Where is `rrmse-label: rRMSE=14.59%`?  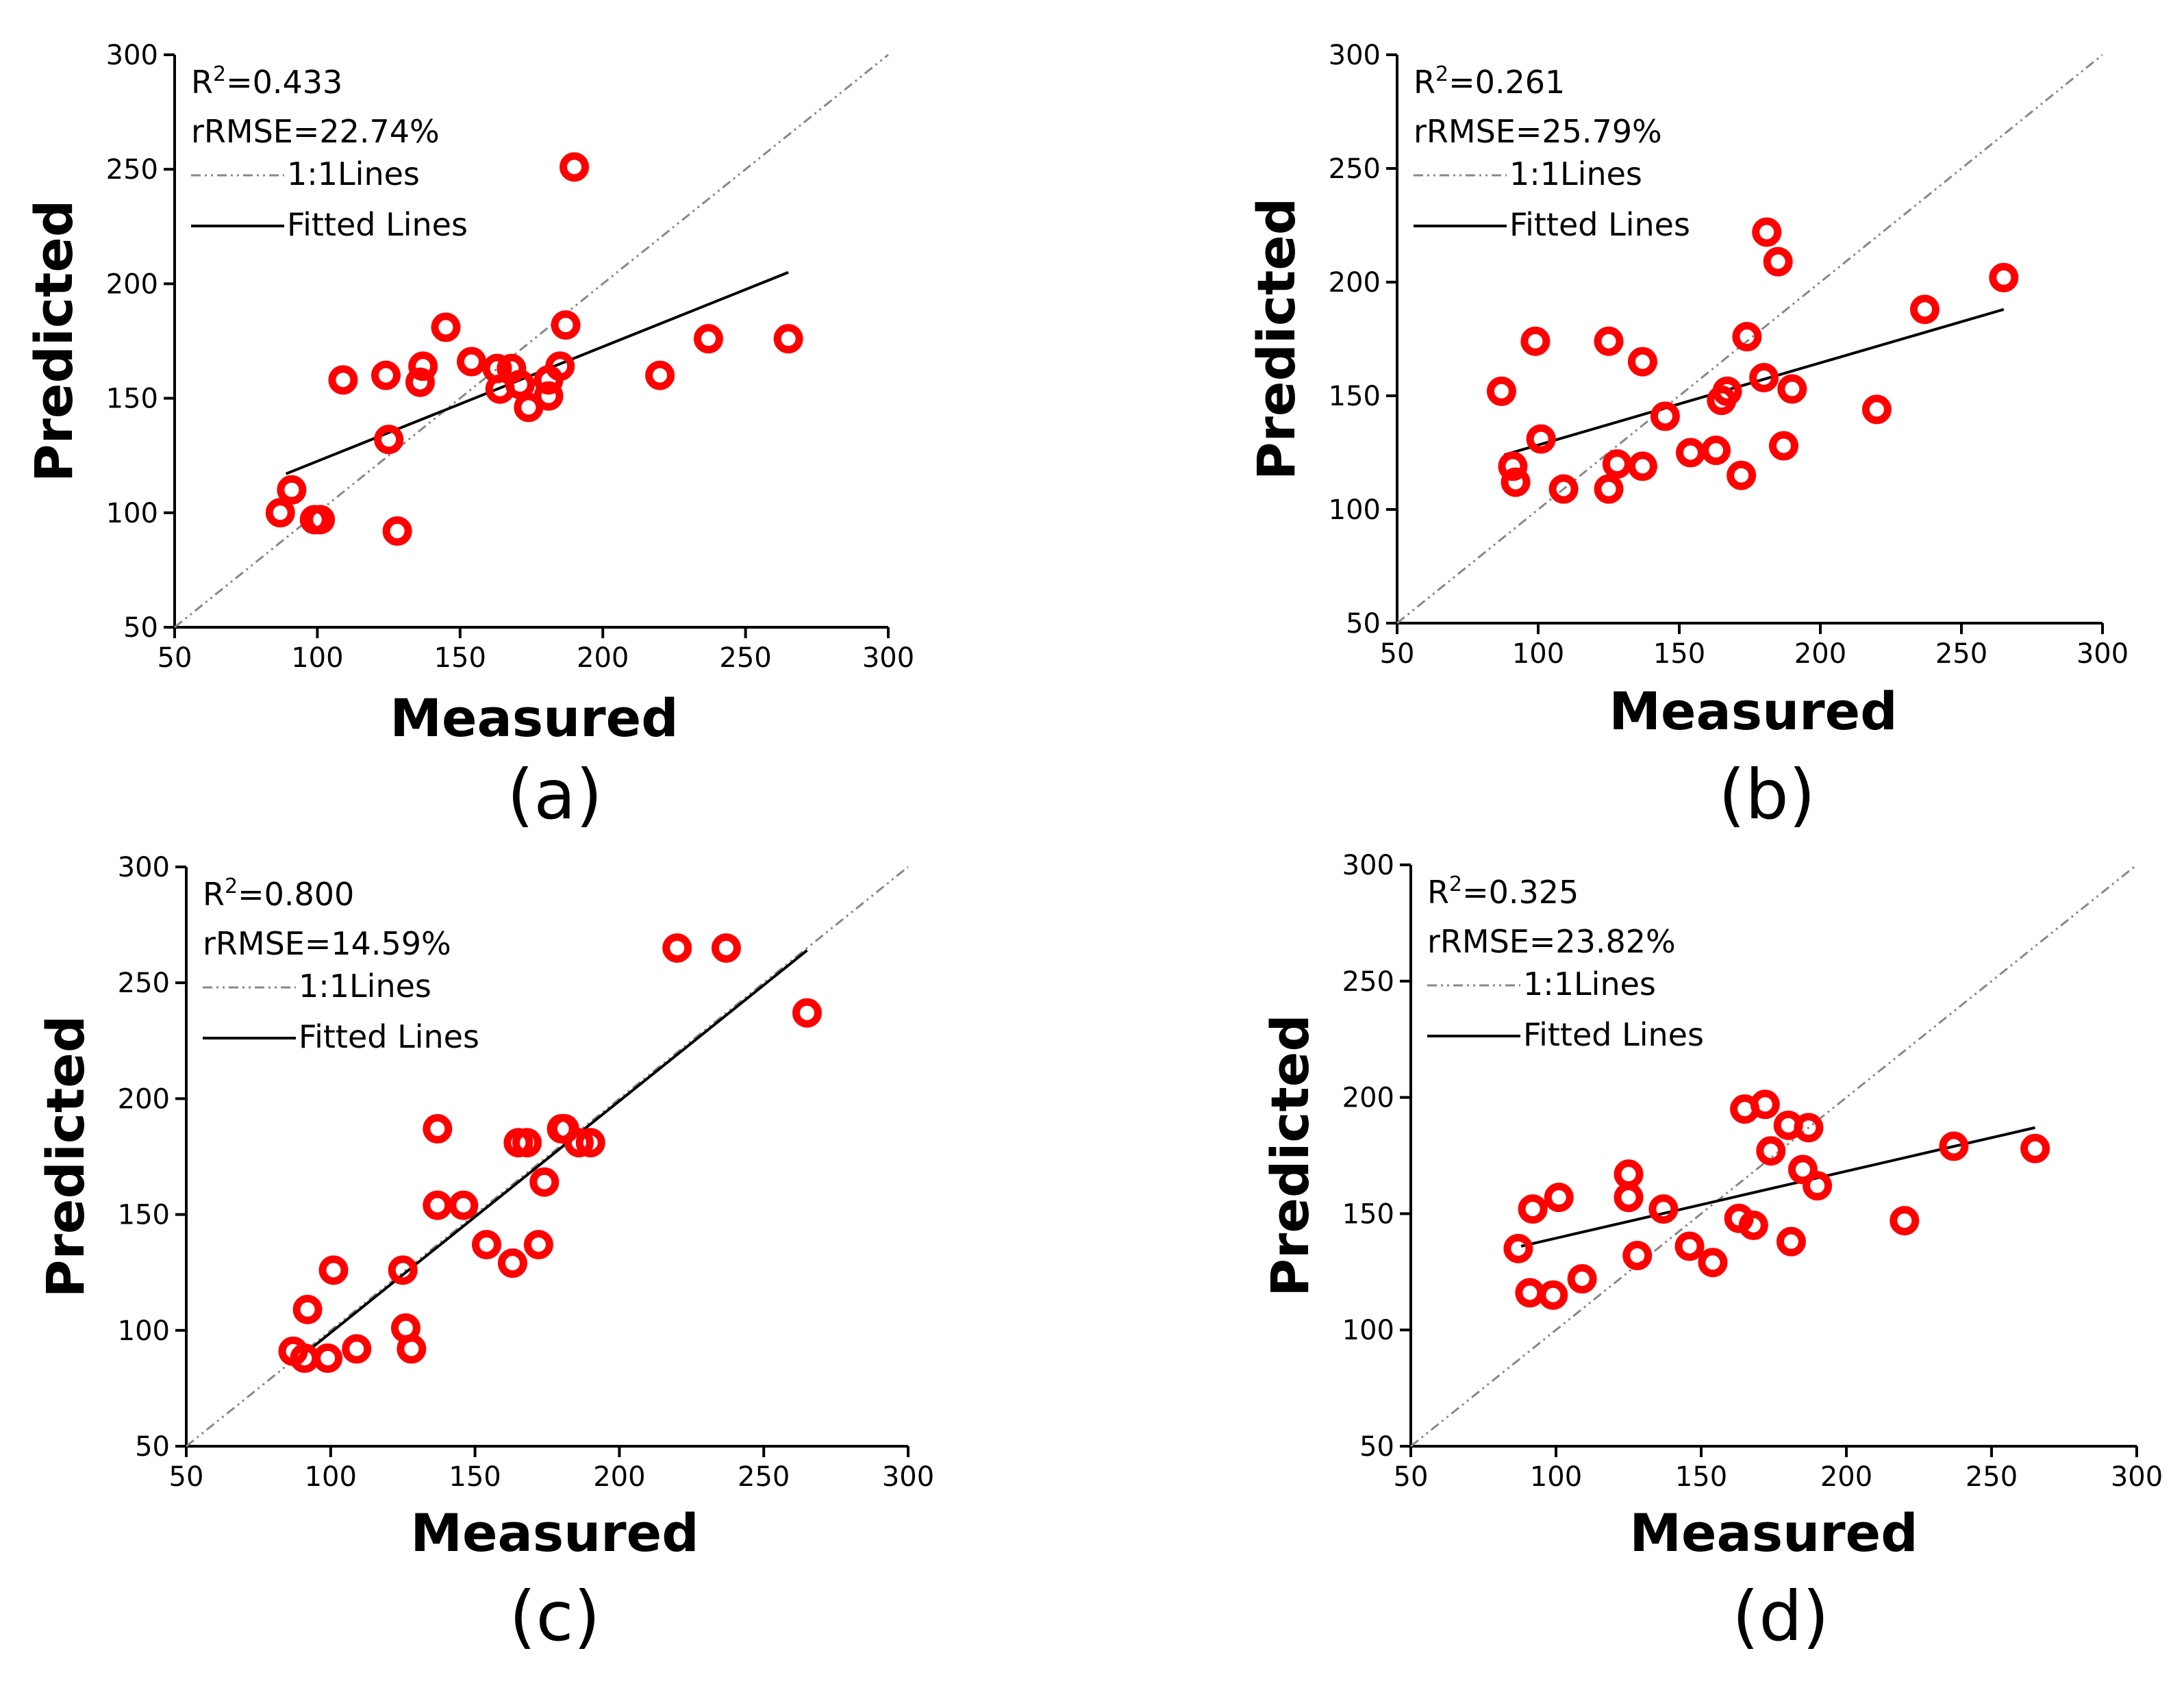
rrmse-label: rRMSE=14.59% is located at coordinates (327, 943).